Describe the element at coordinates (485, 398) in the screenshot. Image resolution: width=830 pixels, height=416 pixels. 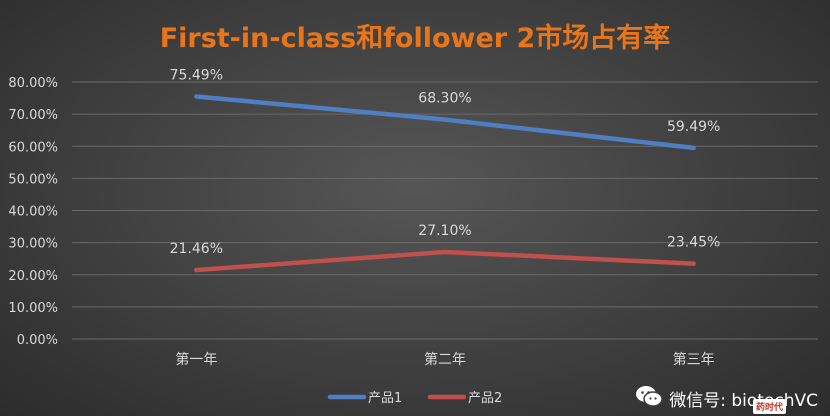
I see `legend-label-2: 产品2` at that location.